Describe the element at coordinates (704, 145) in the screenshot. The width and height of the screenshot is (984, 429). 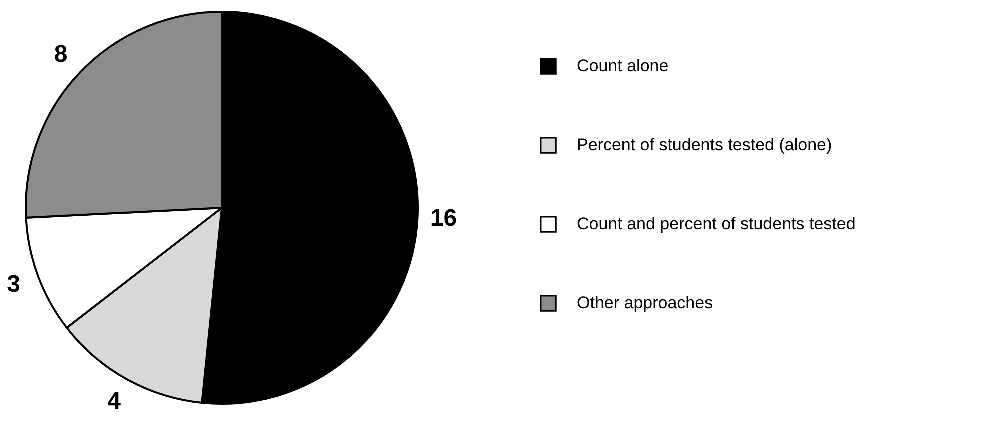
I see `legend-label: Percent of students tested (alone)` at that location.